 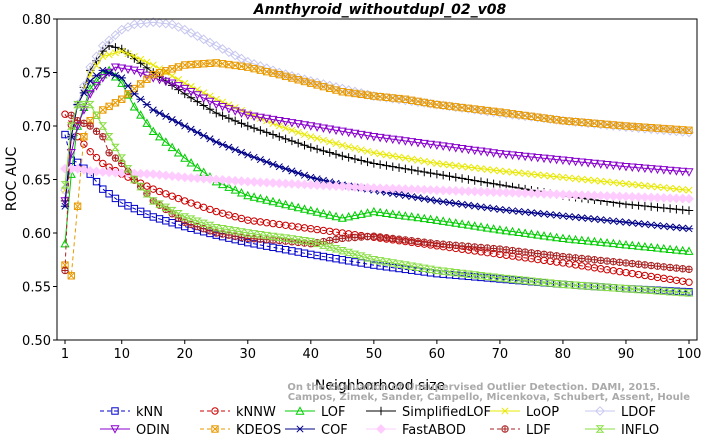 I want to click on marker-knn, so click(x=689, y=292).